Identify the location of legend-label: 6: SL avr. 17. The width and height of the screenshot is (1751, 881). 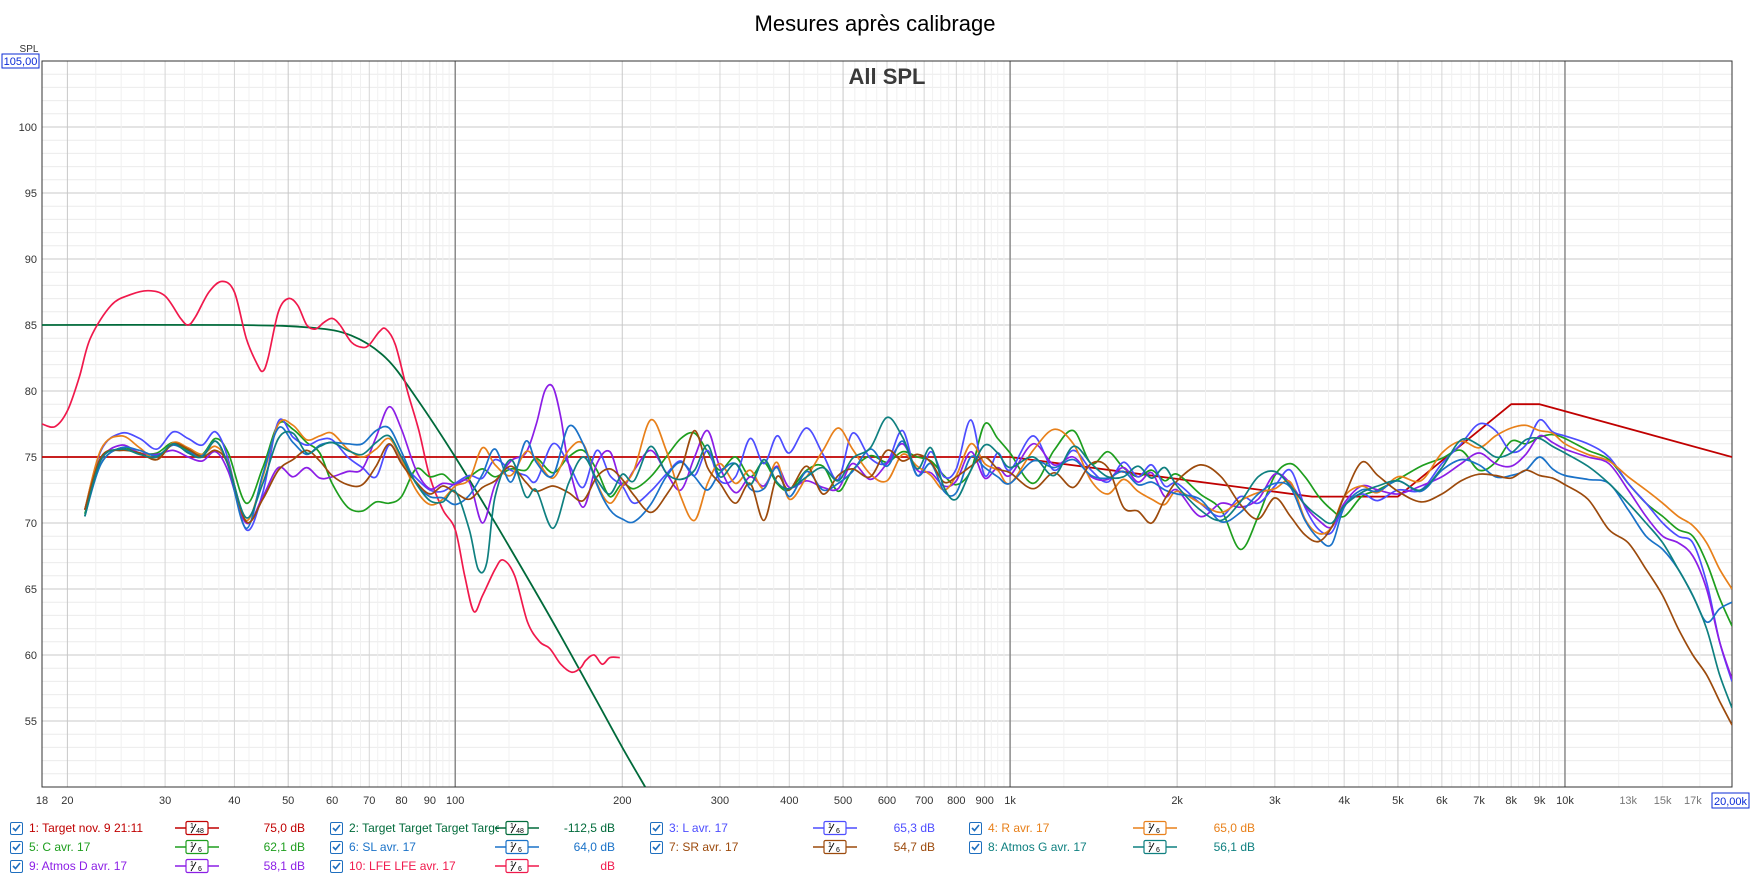
(382, 847).